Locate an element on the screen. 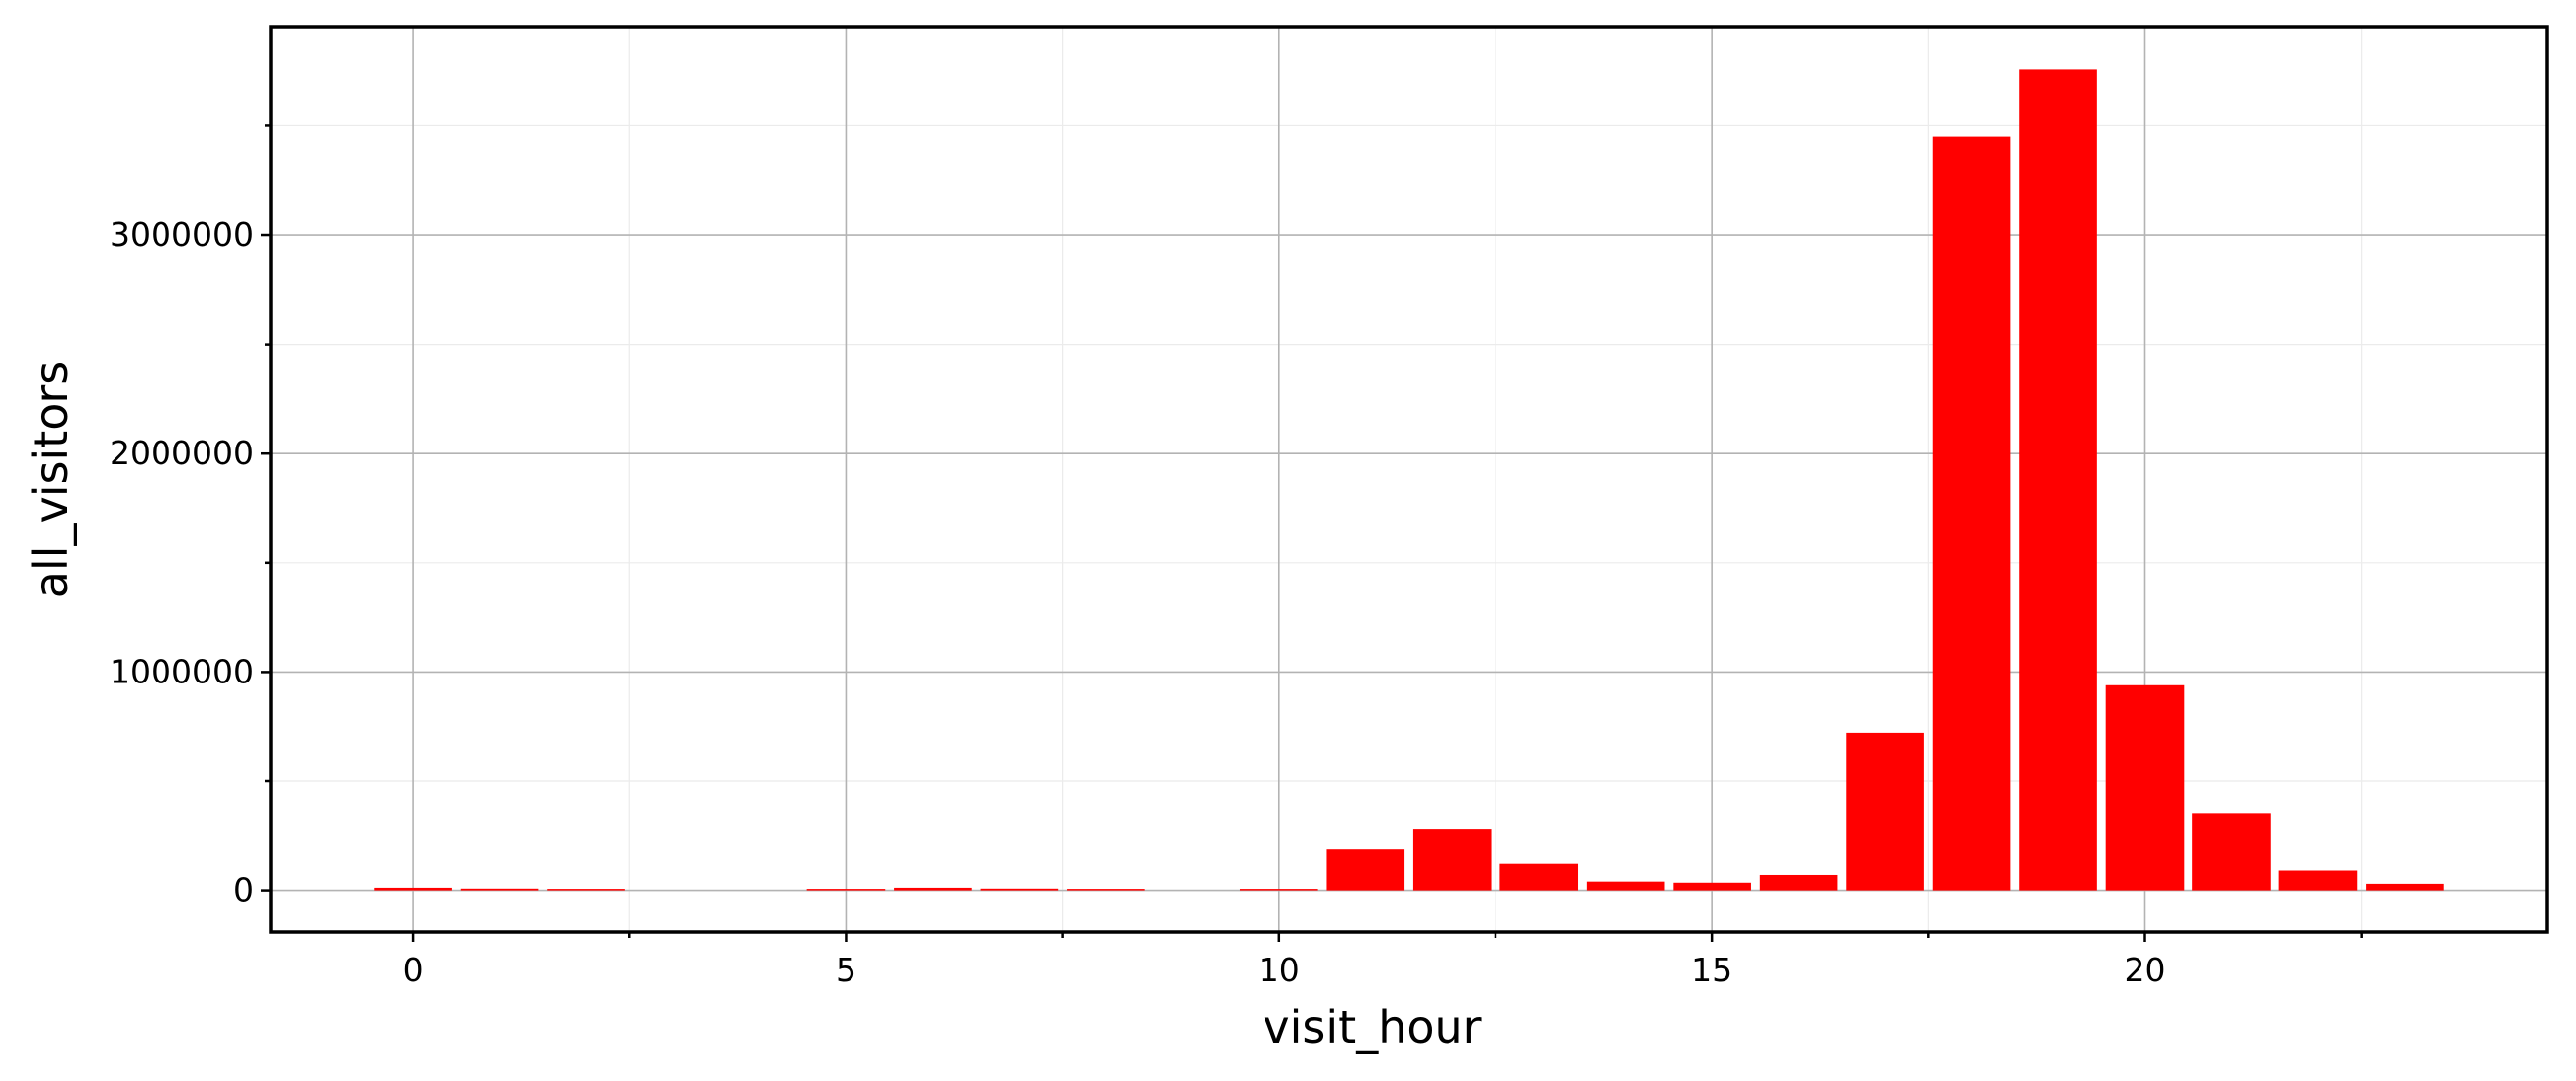  y-tick-label: 0 is located at coordinates (243, 890).